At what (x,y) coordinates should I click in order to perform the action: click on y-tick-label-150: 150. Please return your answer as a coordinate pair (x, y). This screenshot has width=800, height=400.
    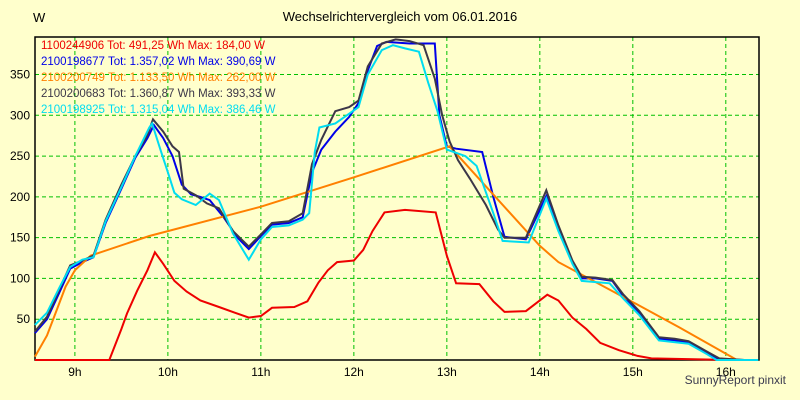
    Looking at the image, I should click on (20, 238).